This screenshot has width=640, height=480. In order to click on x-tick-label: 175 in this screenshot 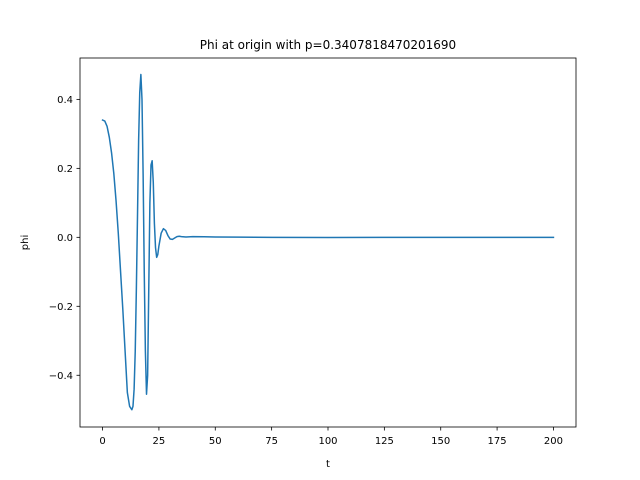, I will do `click(497, 441)`.